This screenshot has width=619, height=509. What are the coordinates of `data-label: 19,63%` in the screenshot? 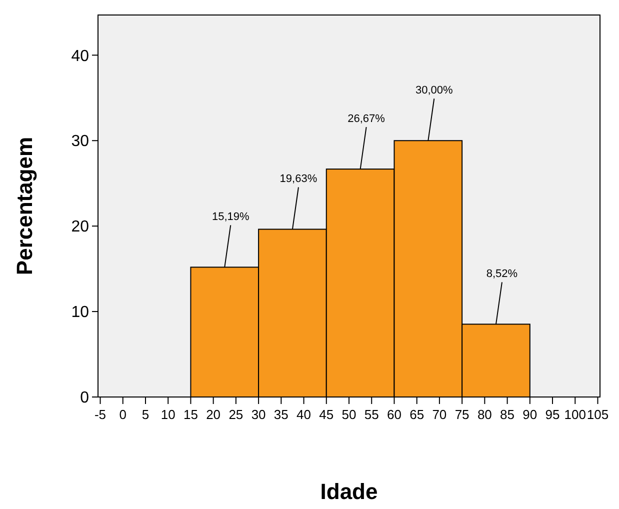 It's located at (299, 179).